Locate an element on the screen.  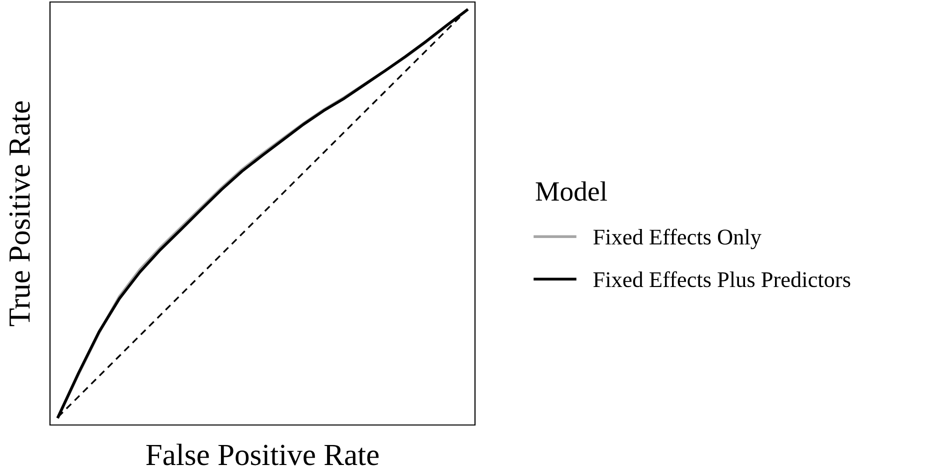
legend-label: Fixed Effects Plus Predictors is located at coordinates (721, 279).